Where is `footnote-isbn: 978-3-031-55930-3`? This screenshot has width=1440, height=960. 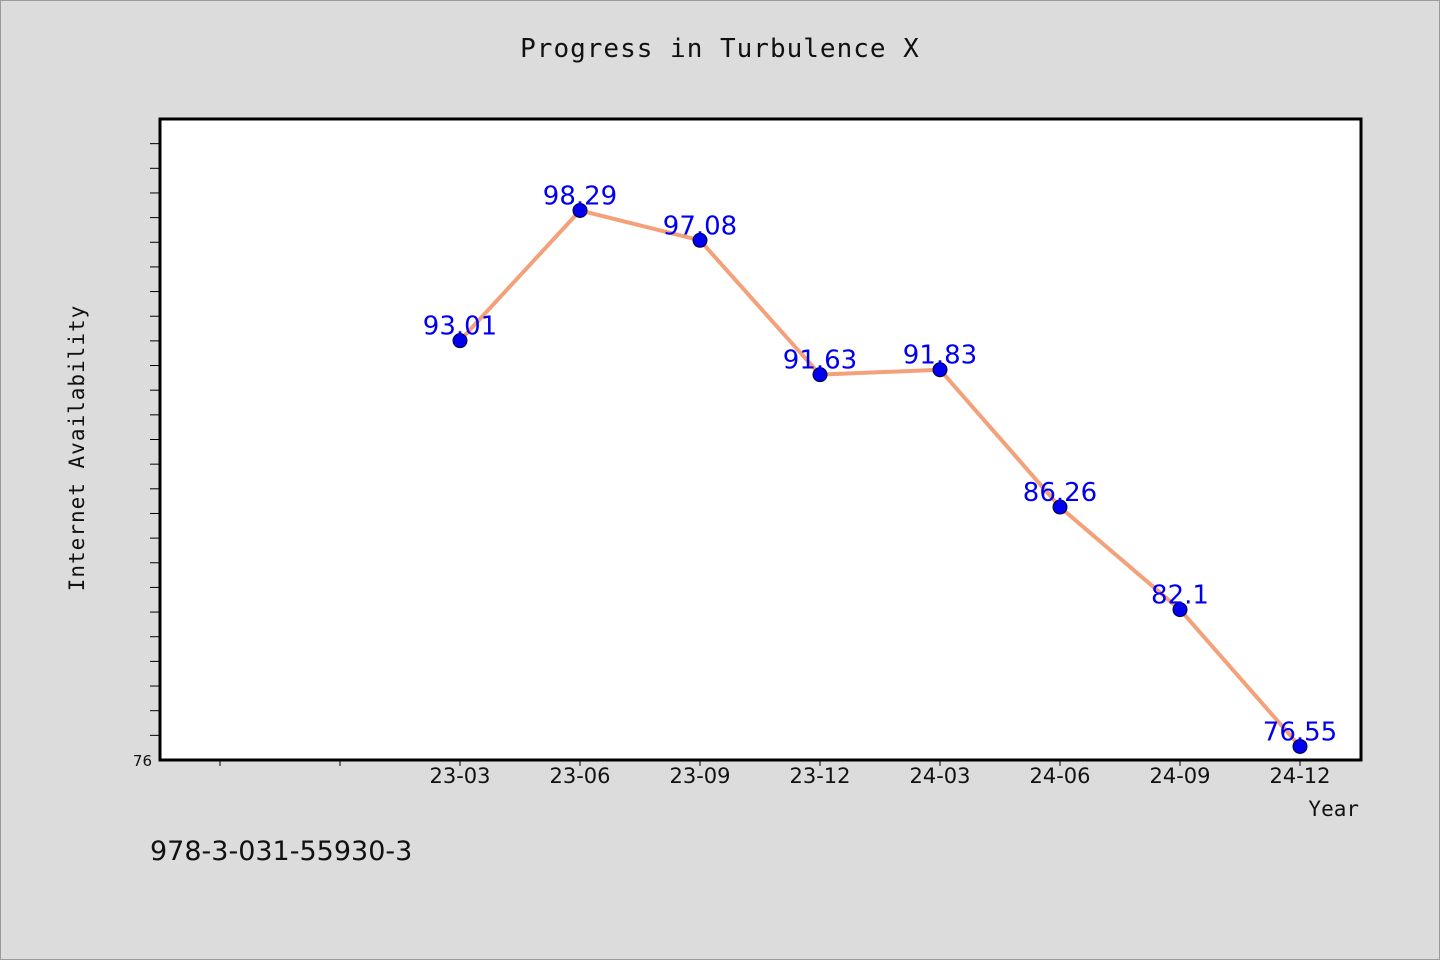
footnote-isbn: 978-3-031-55930-3 is located at coordinates (281, 851).